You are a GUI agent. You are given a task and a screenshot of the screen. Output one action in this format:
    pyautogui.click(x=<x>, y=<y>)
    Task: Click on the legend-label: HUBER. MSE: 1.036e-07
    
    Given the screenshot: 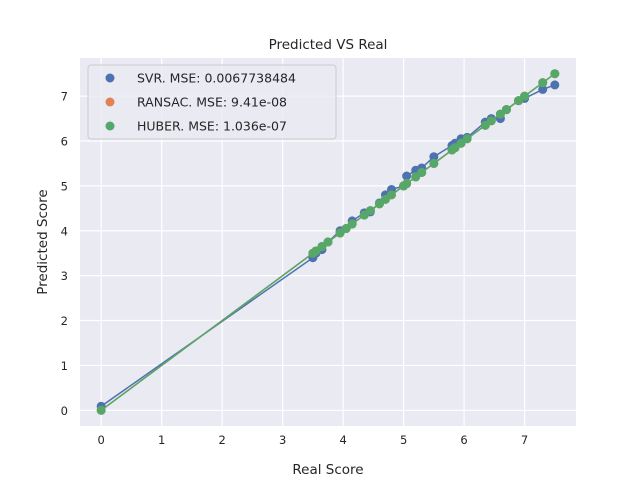 What is the action you would take?
    pyautogui.click(x=212, y=126)
    